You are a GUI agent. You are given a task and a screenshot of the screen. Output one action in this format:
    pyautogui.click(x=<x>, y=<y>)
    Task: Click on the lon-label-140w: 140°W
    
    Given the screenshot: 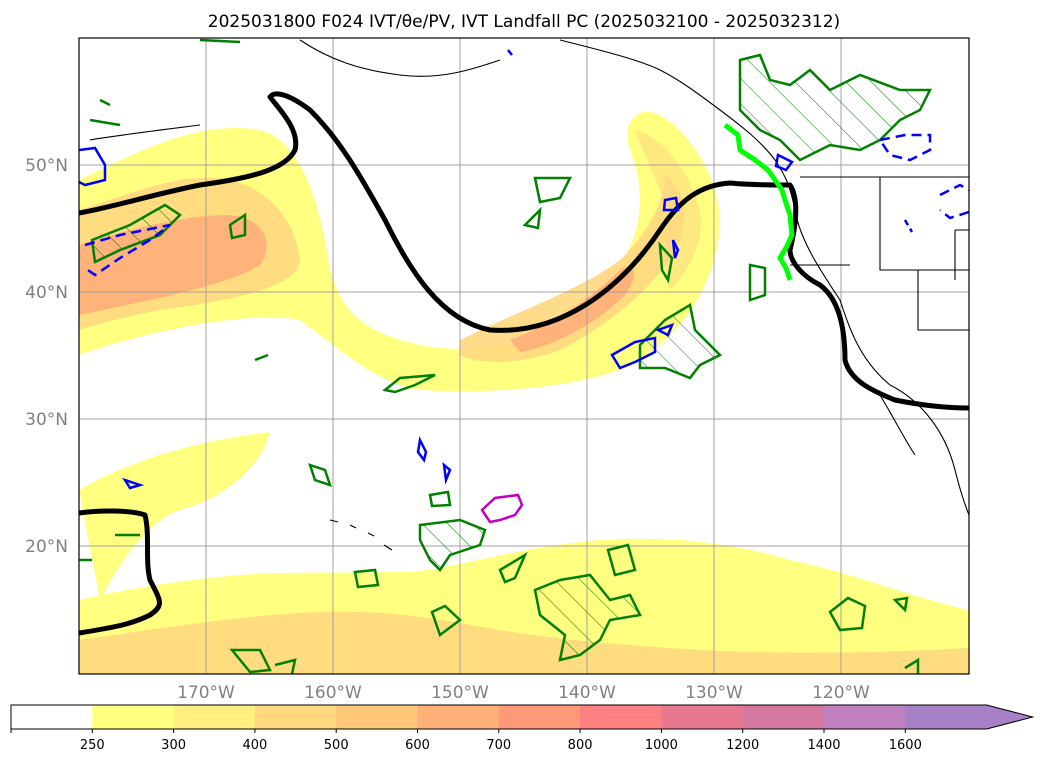 What is the action you would take?
    pyautogui.click(x=587, y=693)
    